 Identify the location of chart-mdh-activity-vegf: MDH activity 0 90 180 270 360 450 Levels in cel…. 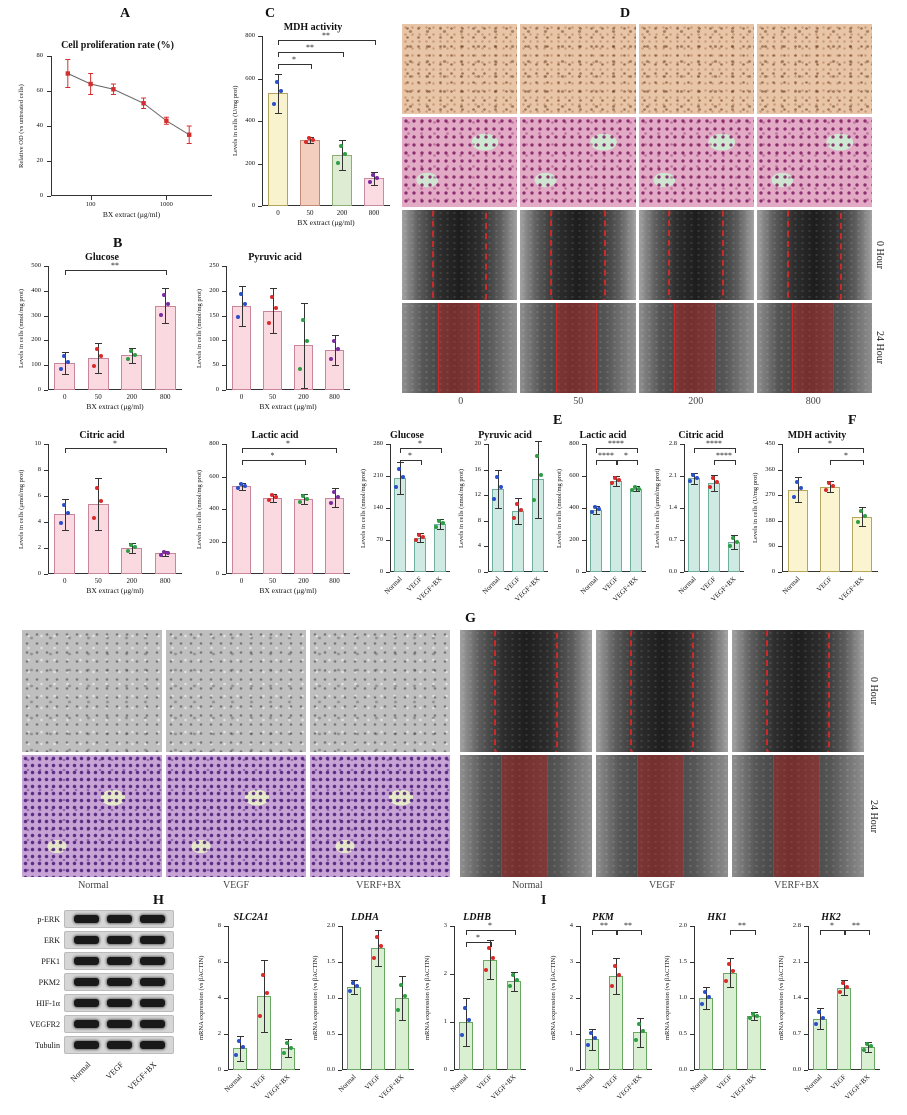
(817, 521).